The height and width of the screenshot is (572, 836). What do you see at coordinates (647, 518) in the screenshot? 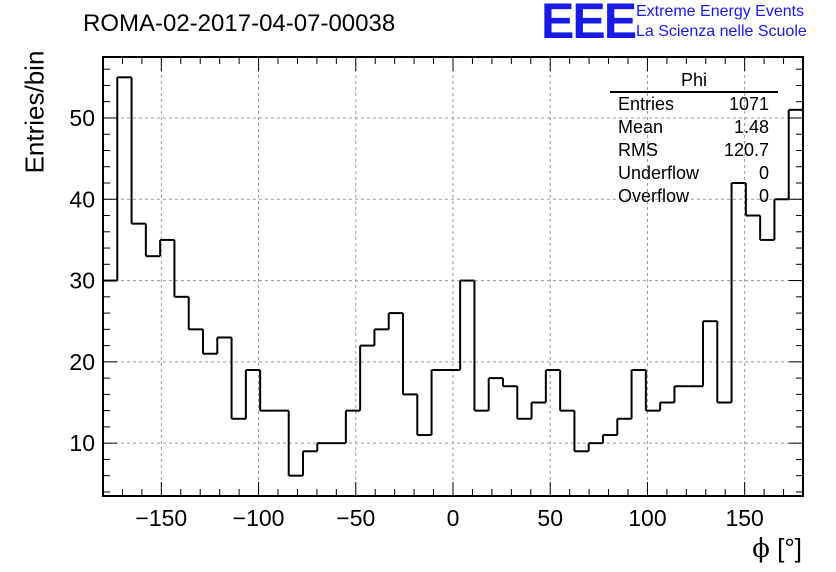
I see `x-tick-label: 100` at bounding box center [647, 518].